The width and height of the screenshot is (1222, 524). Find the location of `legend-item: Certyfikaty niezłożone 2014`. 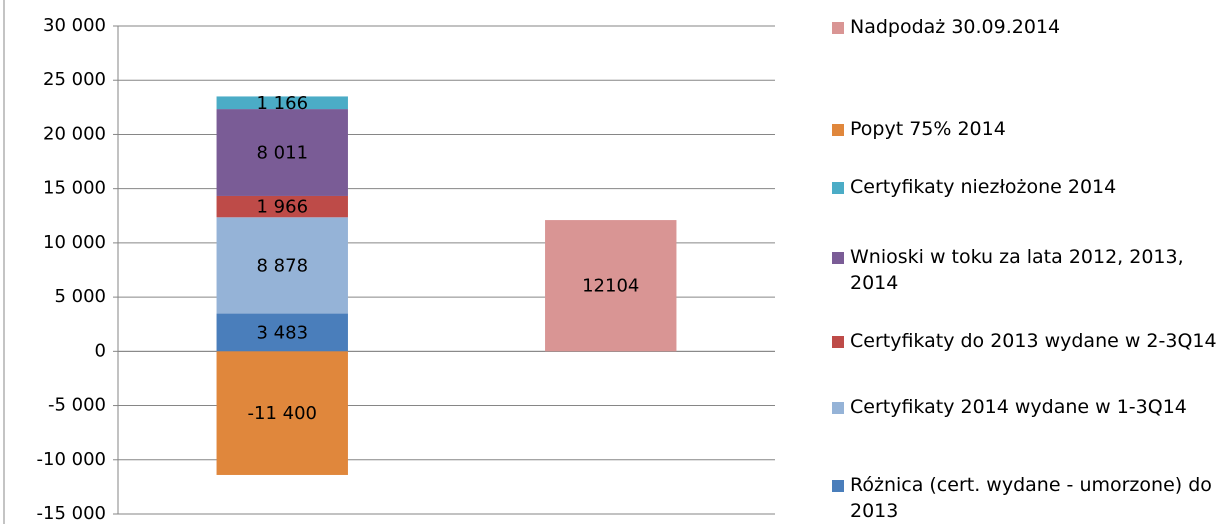

legend-item: Certyfikaty niezłożone 2014 is located at coordinates (1024, 187).